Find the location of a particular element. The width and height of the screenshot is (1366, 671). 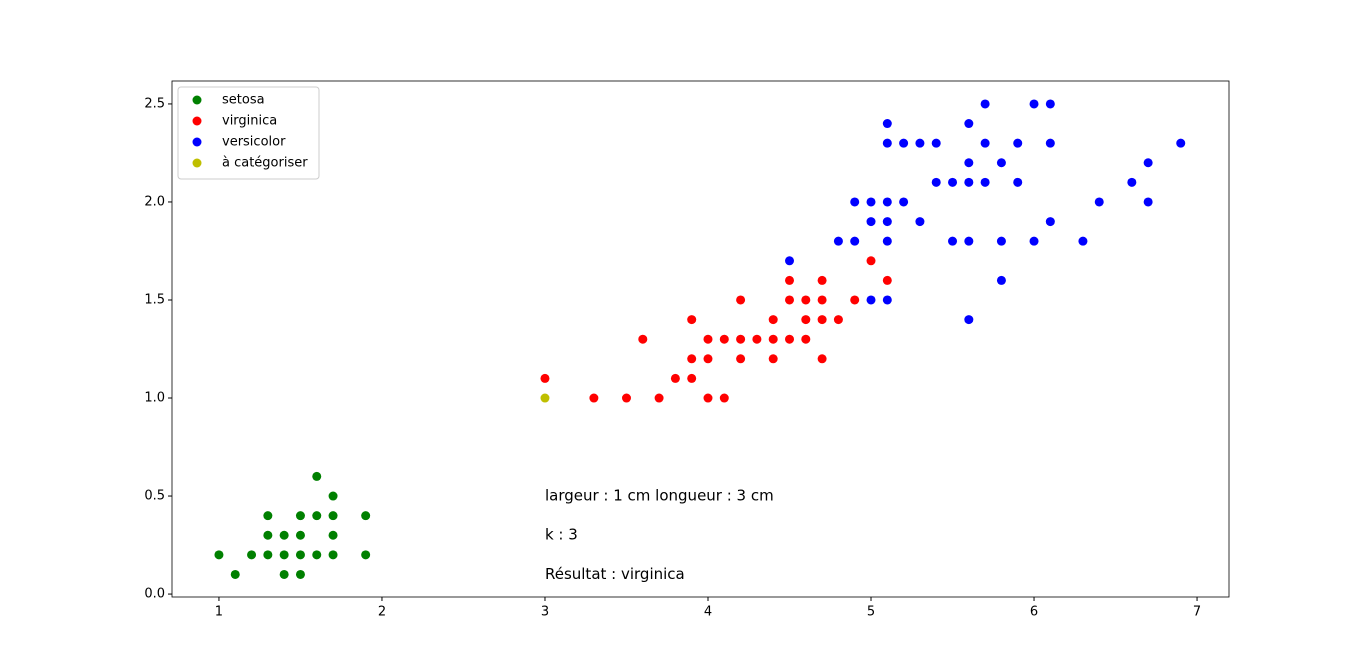

x-tick-label: 2 is located at coordinates (382, 612).